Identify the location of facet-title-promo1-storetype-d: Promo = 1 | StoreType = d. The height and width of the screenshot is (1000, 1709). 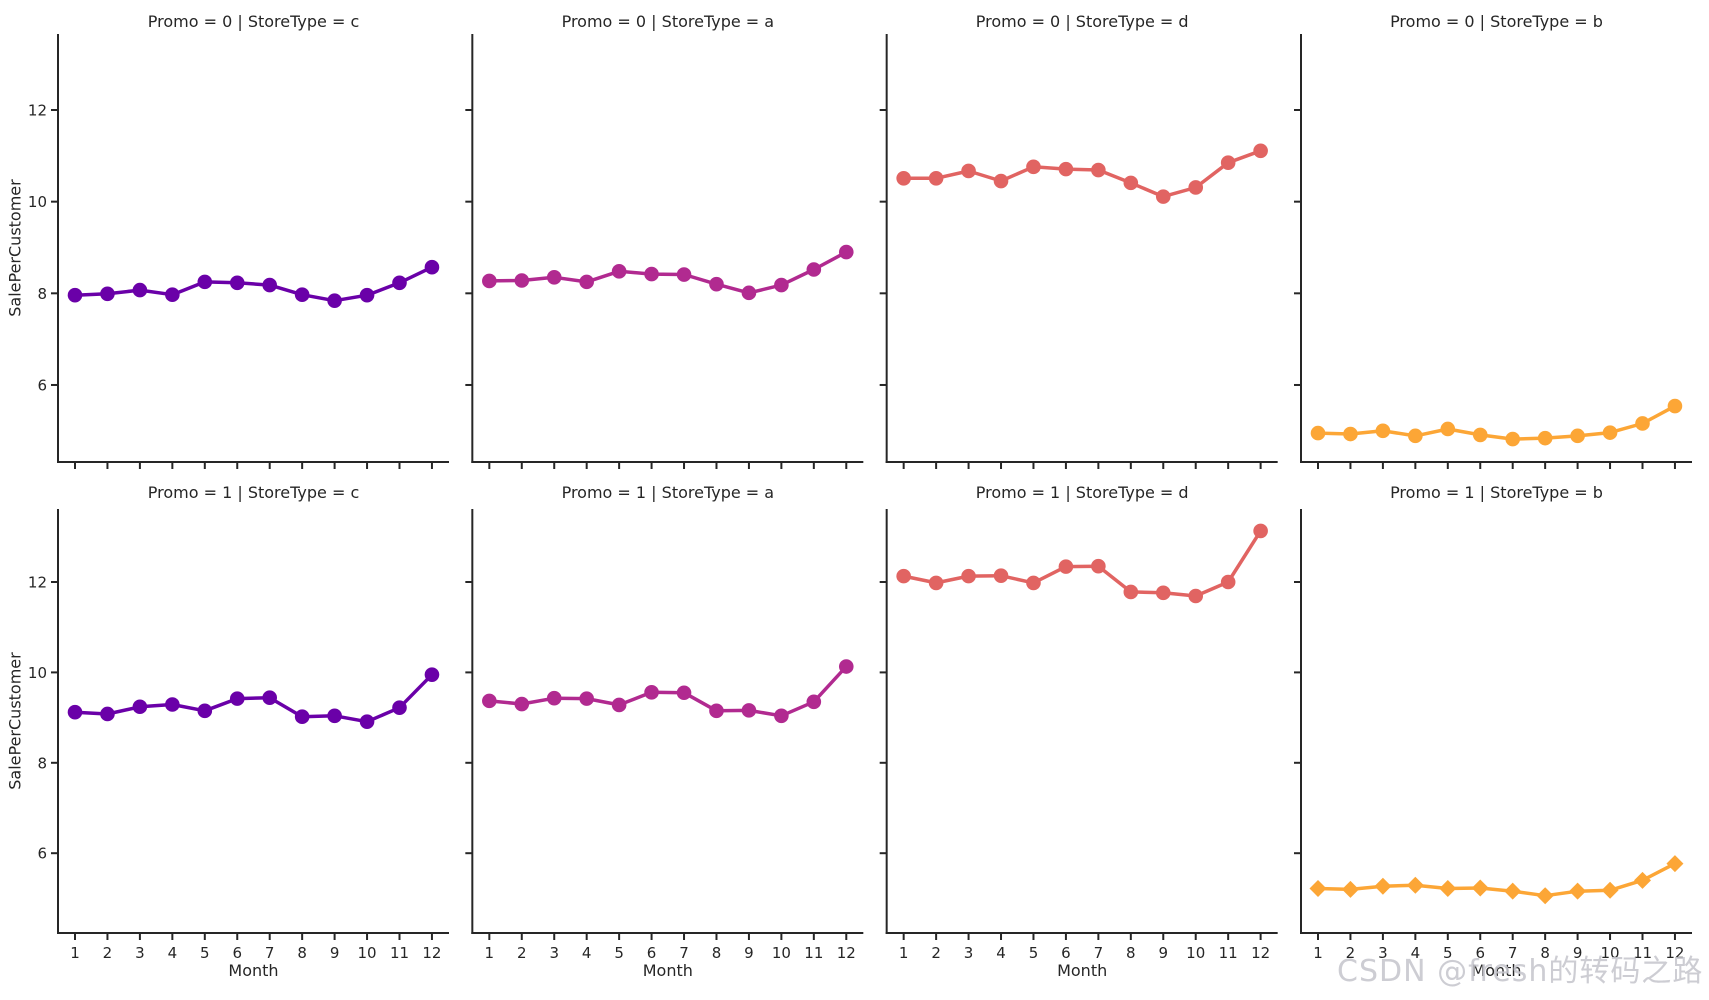
(1082, 492).